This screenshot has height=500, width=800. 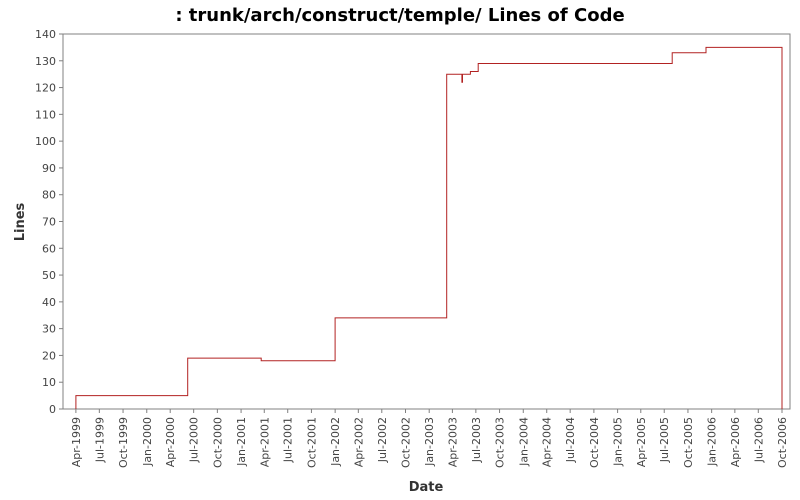 I want to click on y-tick-label: 50, so click(x=49, y=275).